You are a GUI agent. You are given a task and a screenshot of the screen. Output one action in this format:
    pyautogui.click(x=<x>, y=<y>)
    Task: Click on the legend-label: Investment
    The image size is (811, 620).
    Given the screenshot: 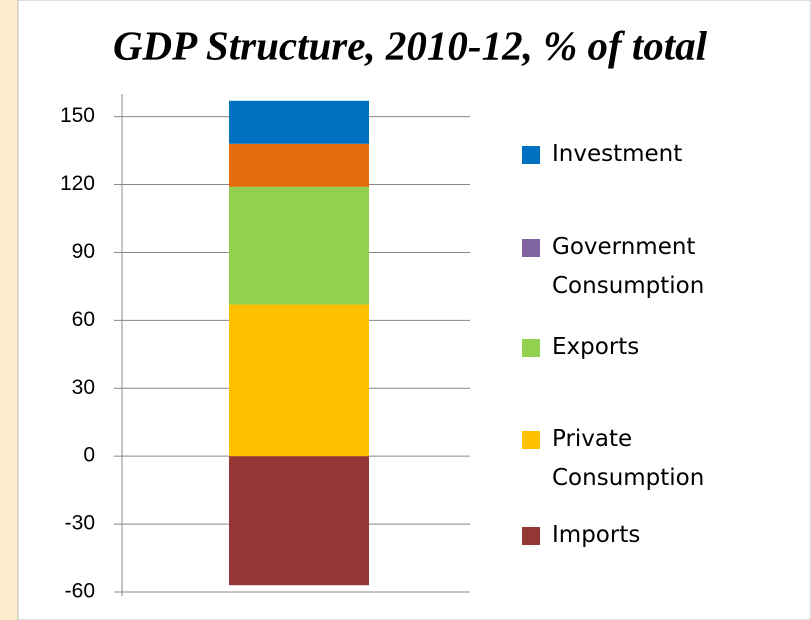 What is the action you would take?
    pyautogui.click(x=617, y=154)
    